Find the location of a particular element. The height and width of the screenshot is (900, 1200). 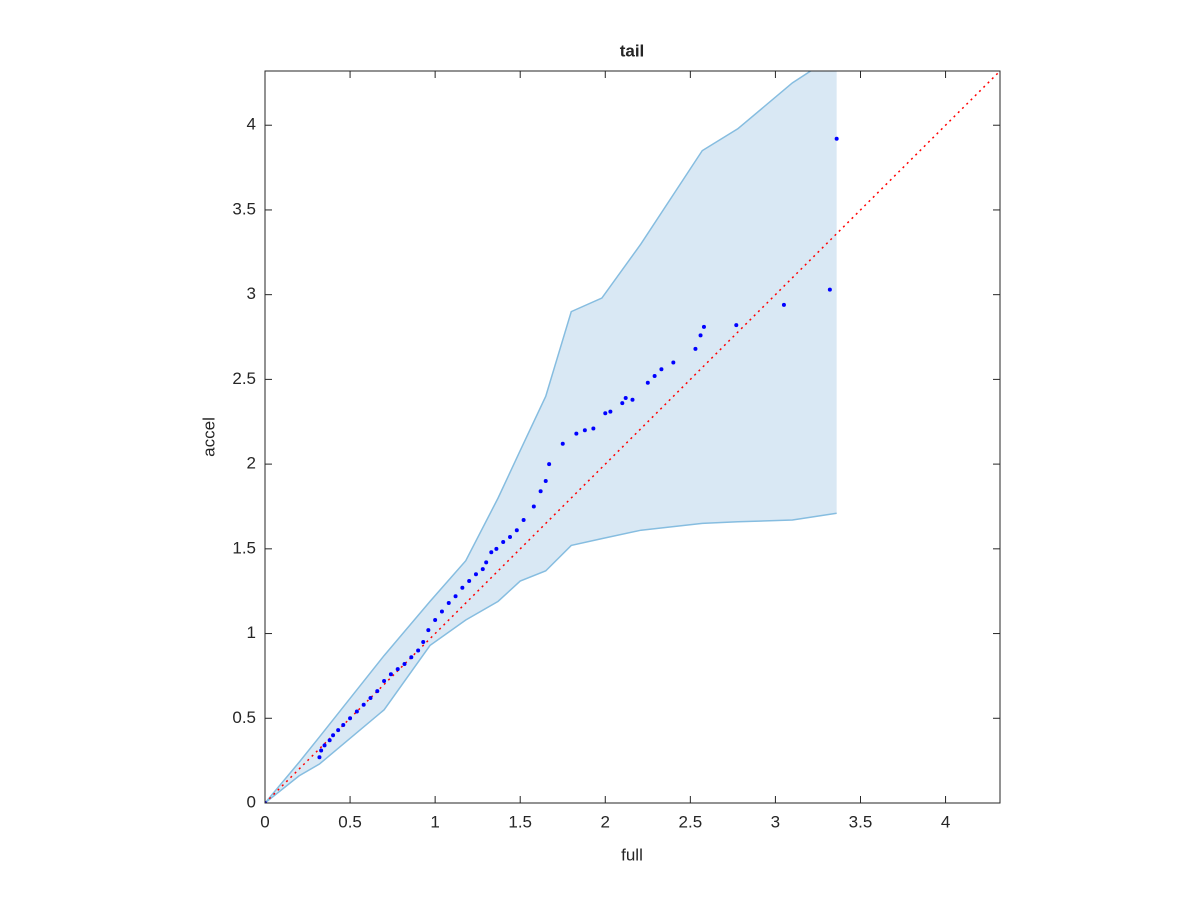

y-tick-label: 3.5 is located at coordinates (244, 208).